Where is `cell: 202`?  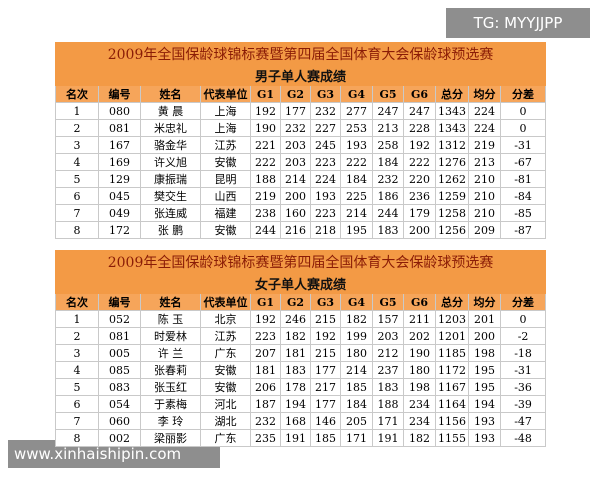
cell: 202 is located at coordinates (419, 336).